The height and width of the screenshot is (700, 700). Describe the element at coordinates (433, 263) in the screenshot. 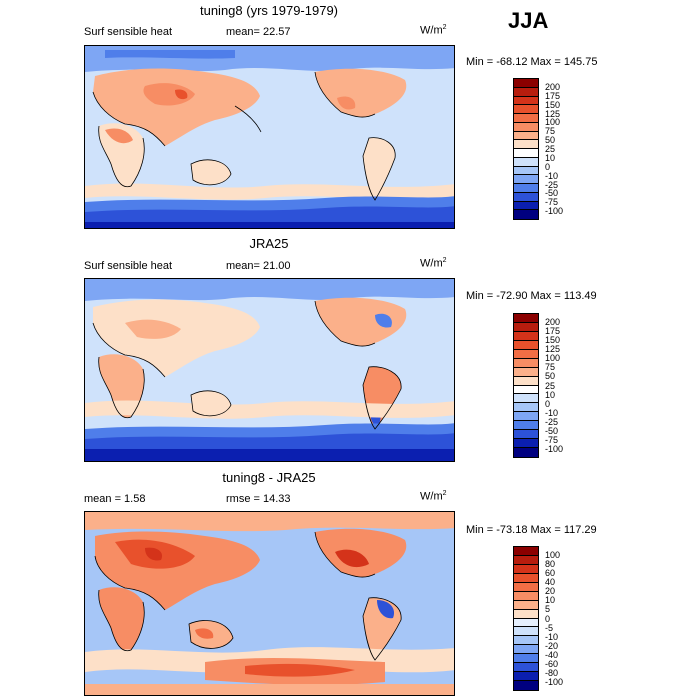

I see `panel2-units: W/m2` at that location.